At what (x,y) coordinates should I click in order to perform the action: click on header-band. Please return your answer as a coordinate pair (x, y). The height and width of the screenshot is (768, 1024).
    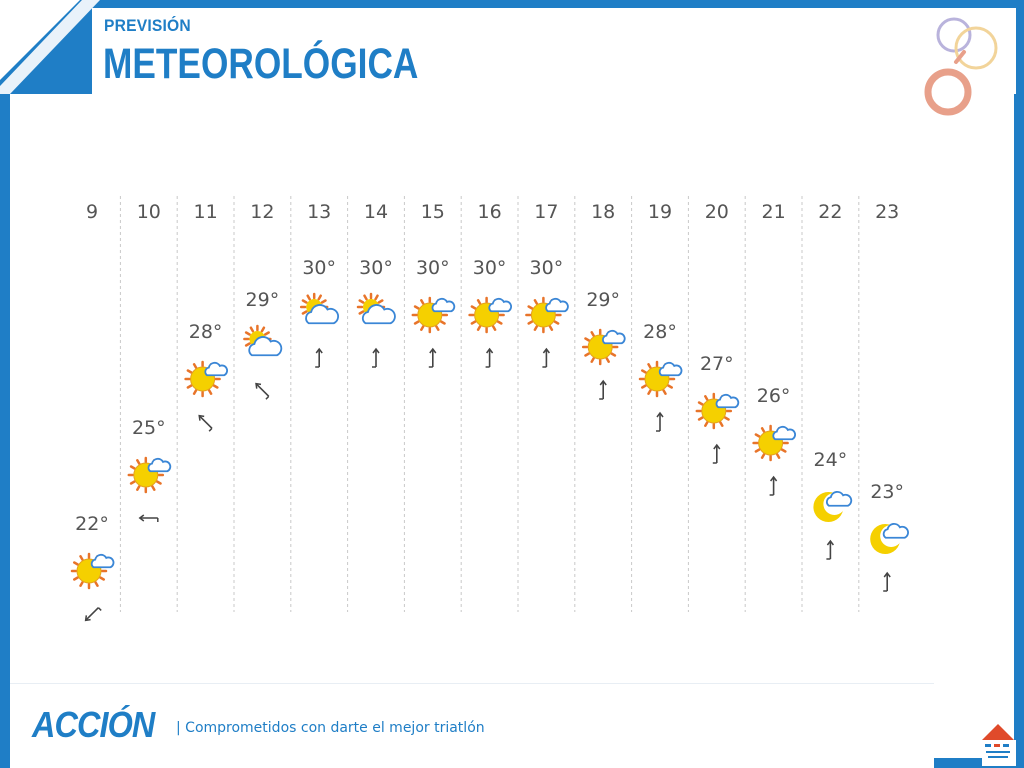
    Looking at the image, I should click on (554, 51).